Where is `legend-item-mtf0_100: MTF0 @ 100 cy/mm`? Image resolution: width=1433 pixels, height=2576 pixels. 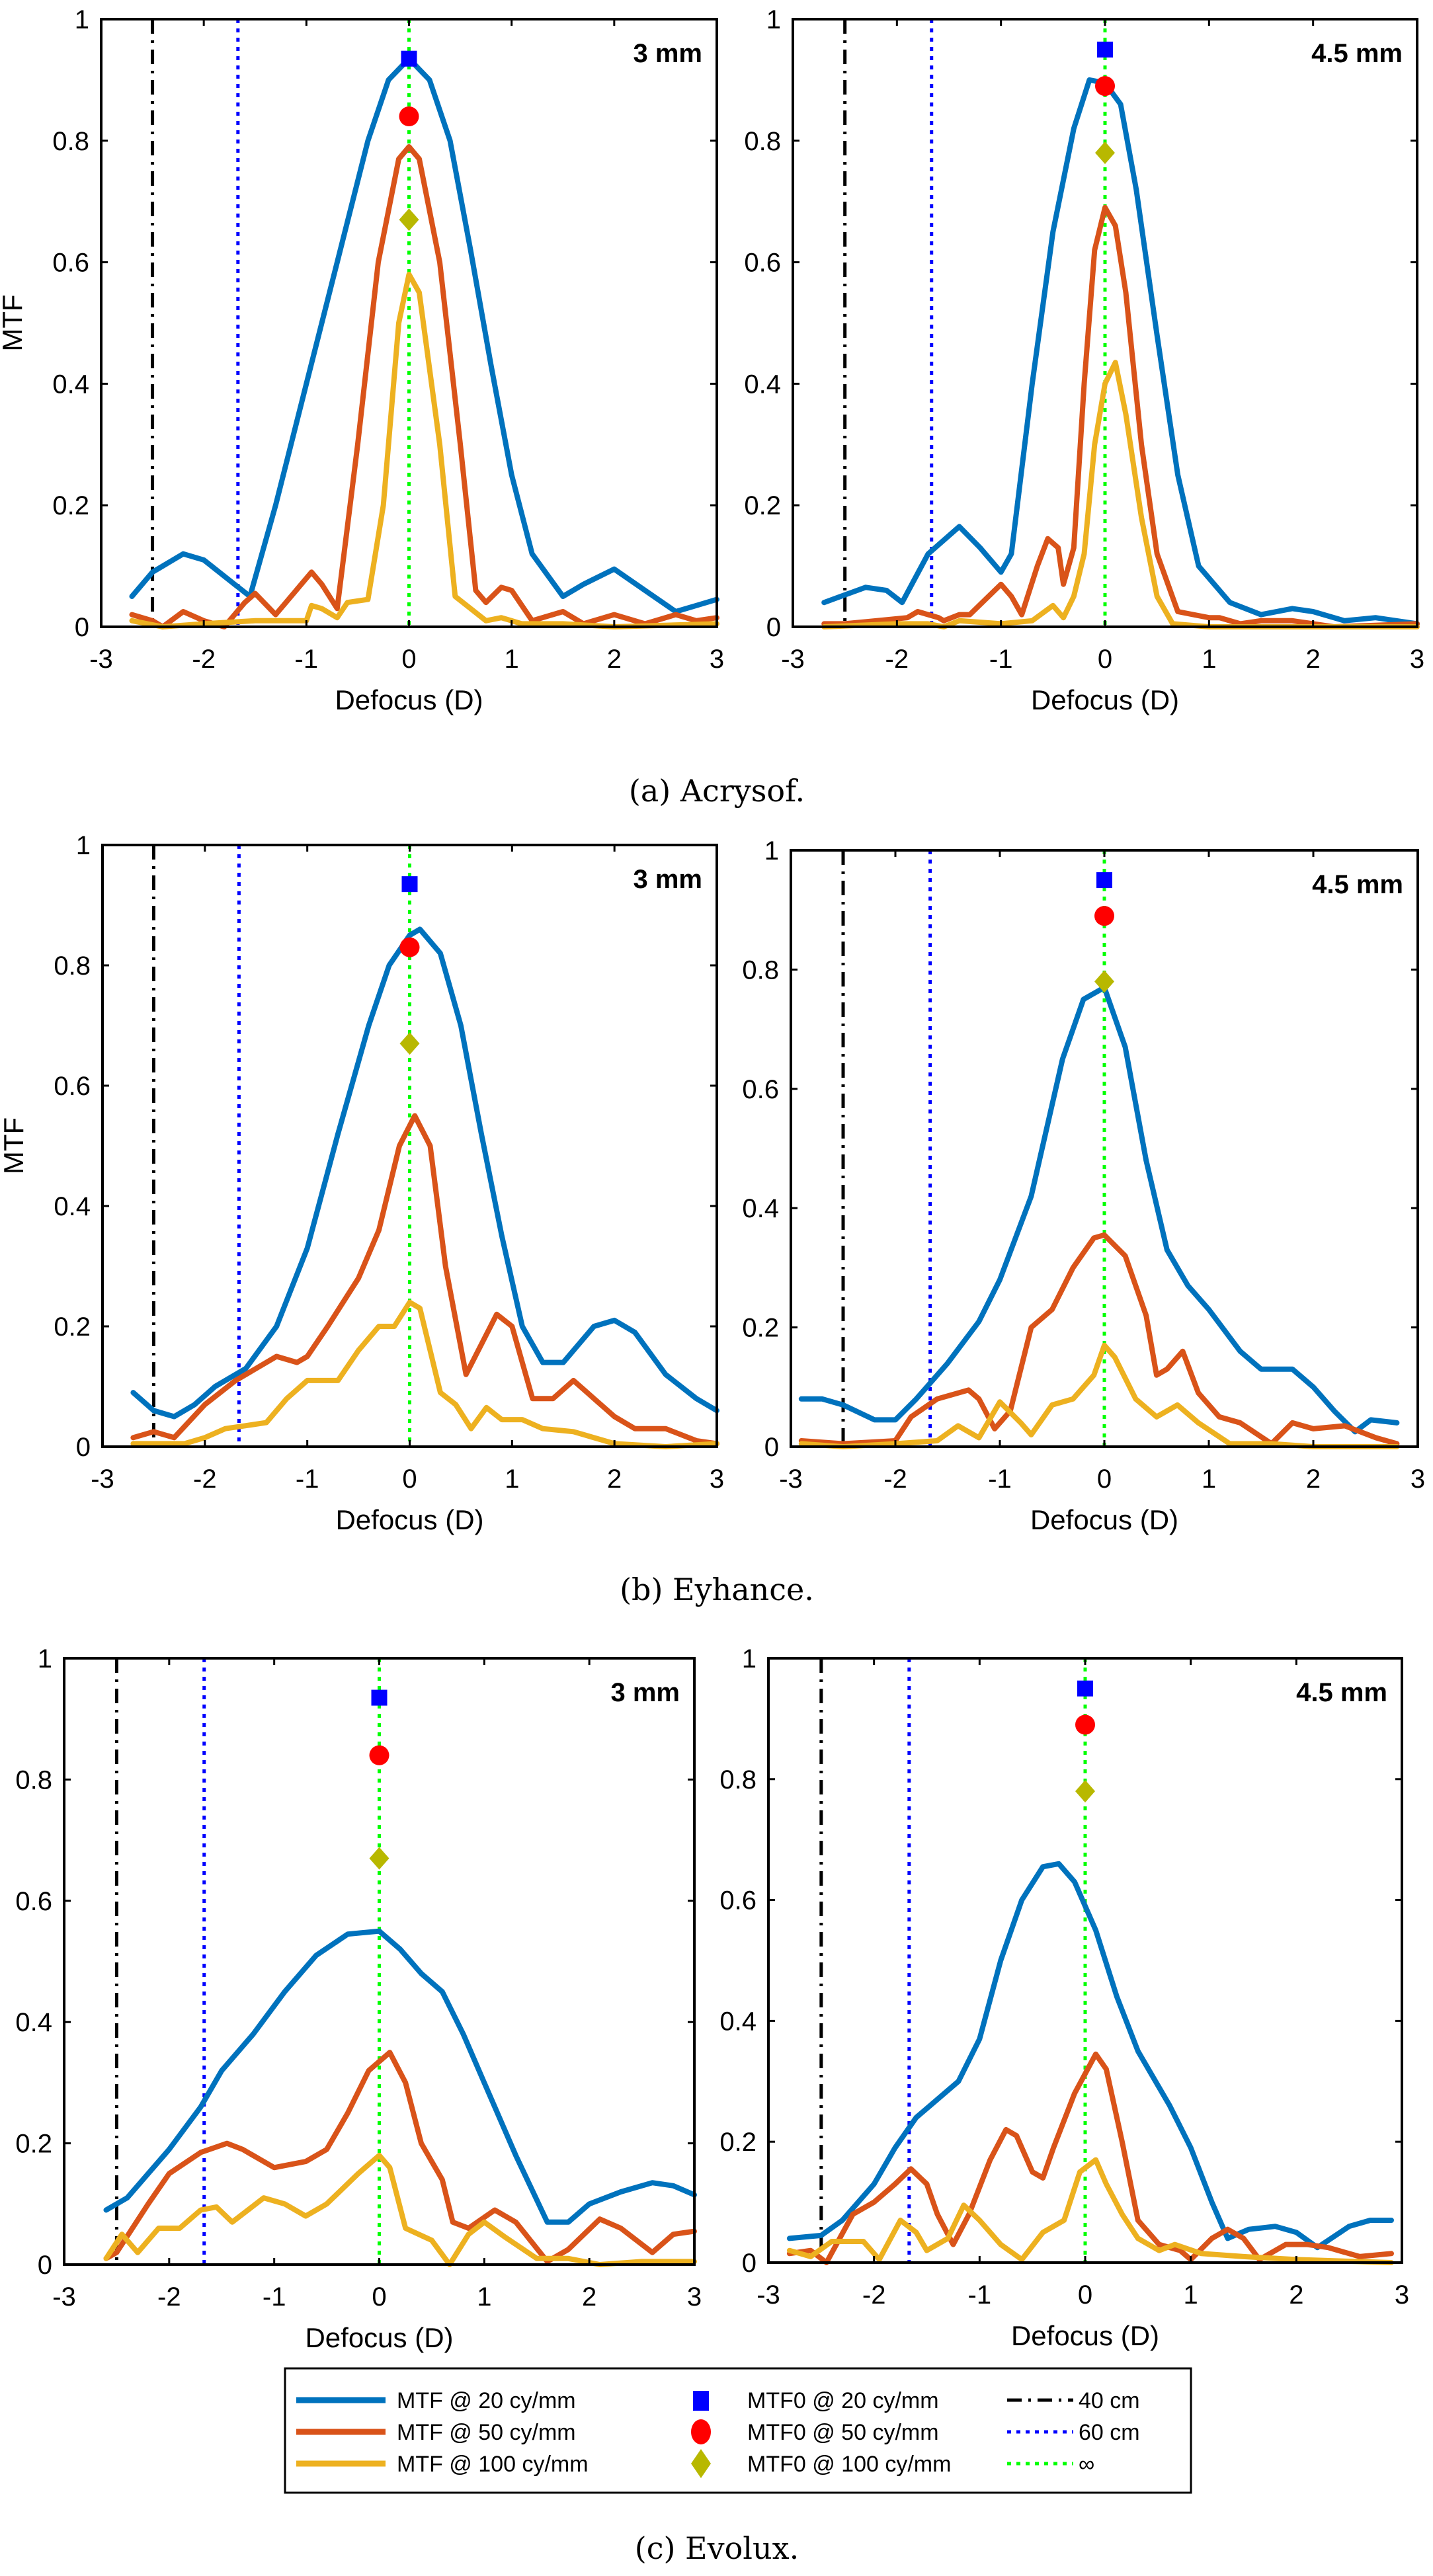
legend-item-mtf0_100: MTF0 @ 100 cy/mm is located at coordinates (821, 2463).